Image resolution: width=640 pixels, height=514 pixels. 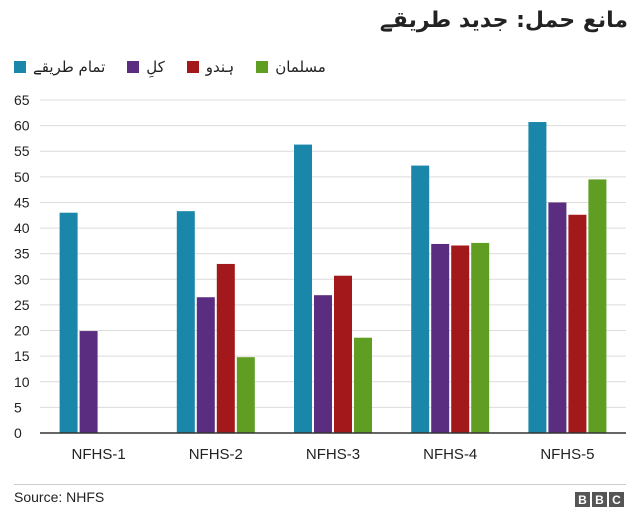 I want to click on legend-label: کلِ, so click(x=155, y=67).